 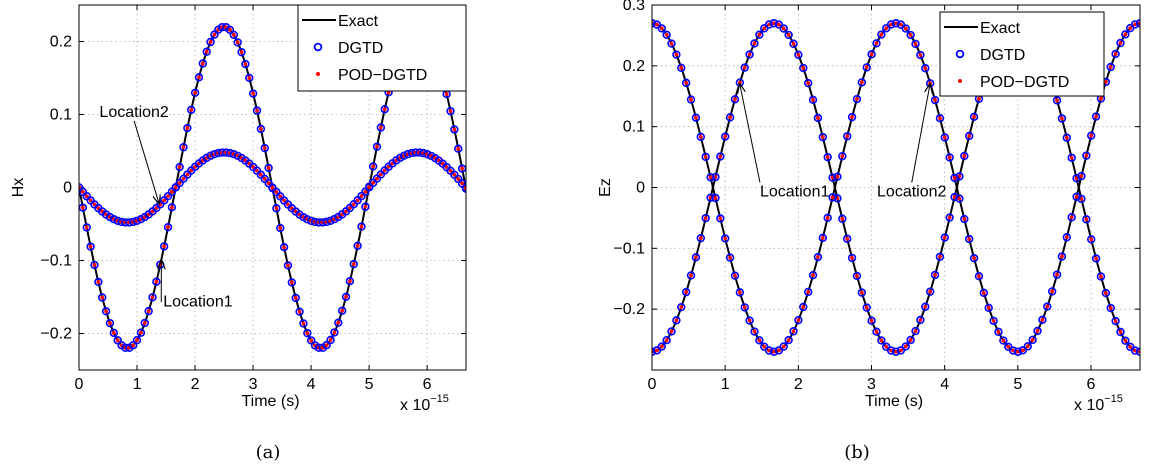 I want to click on x-multiplier-exponent: −15, so click(x=1113, y=399).